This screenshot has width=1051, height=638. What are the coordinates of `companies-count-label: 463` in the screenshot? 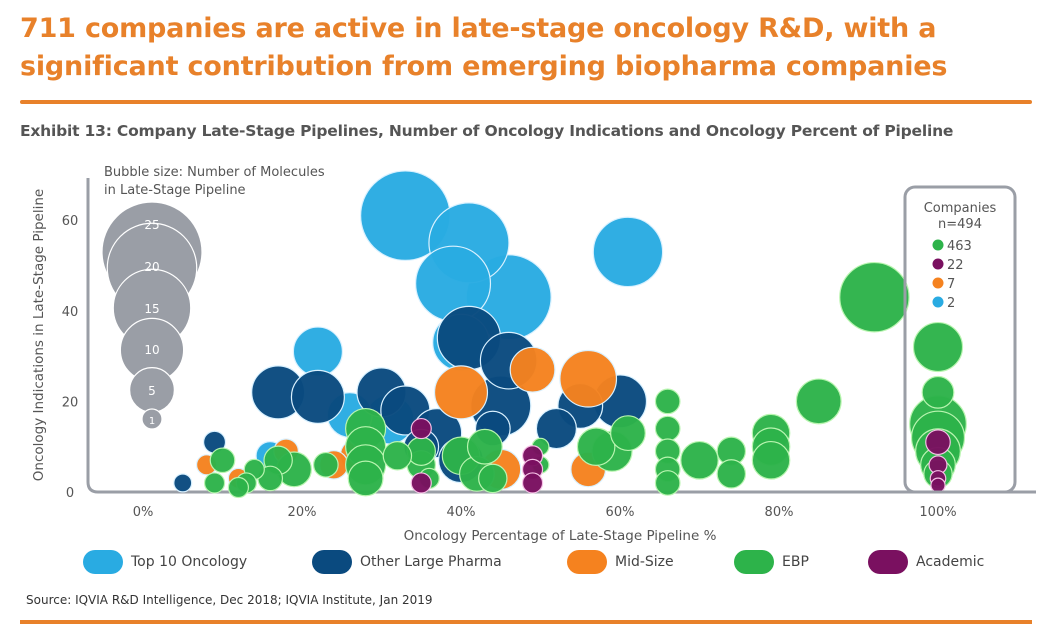 It's located at (959, 246).